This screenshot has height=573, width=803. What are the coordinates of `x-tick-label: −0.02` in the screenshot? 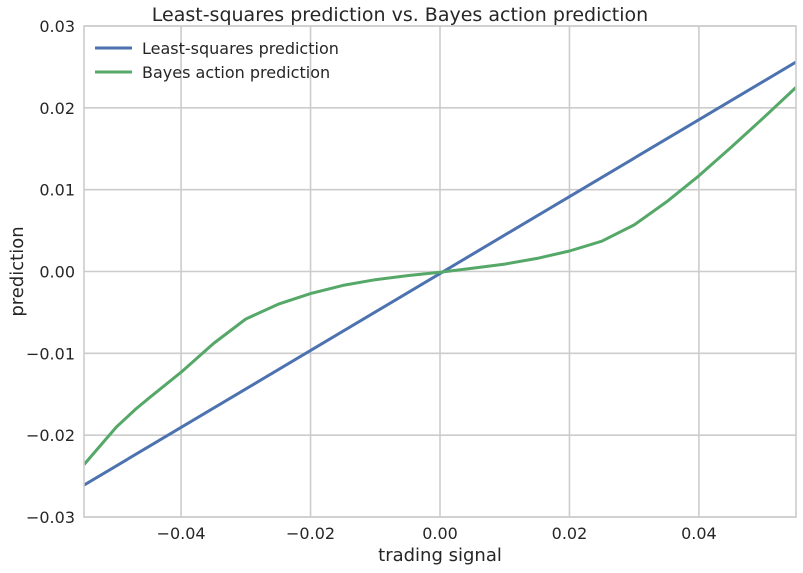 It's located at (310, 533).